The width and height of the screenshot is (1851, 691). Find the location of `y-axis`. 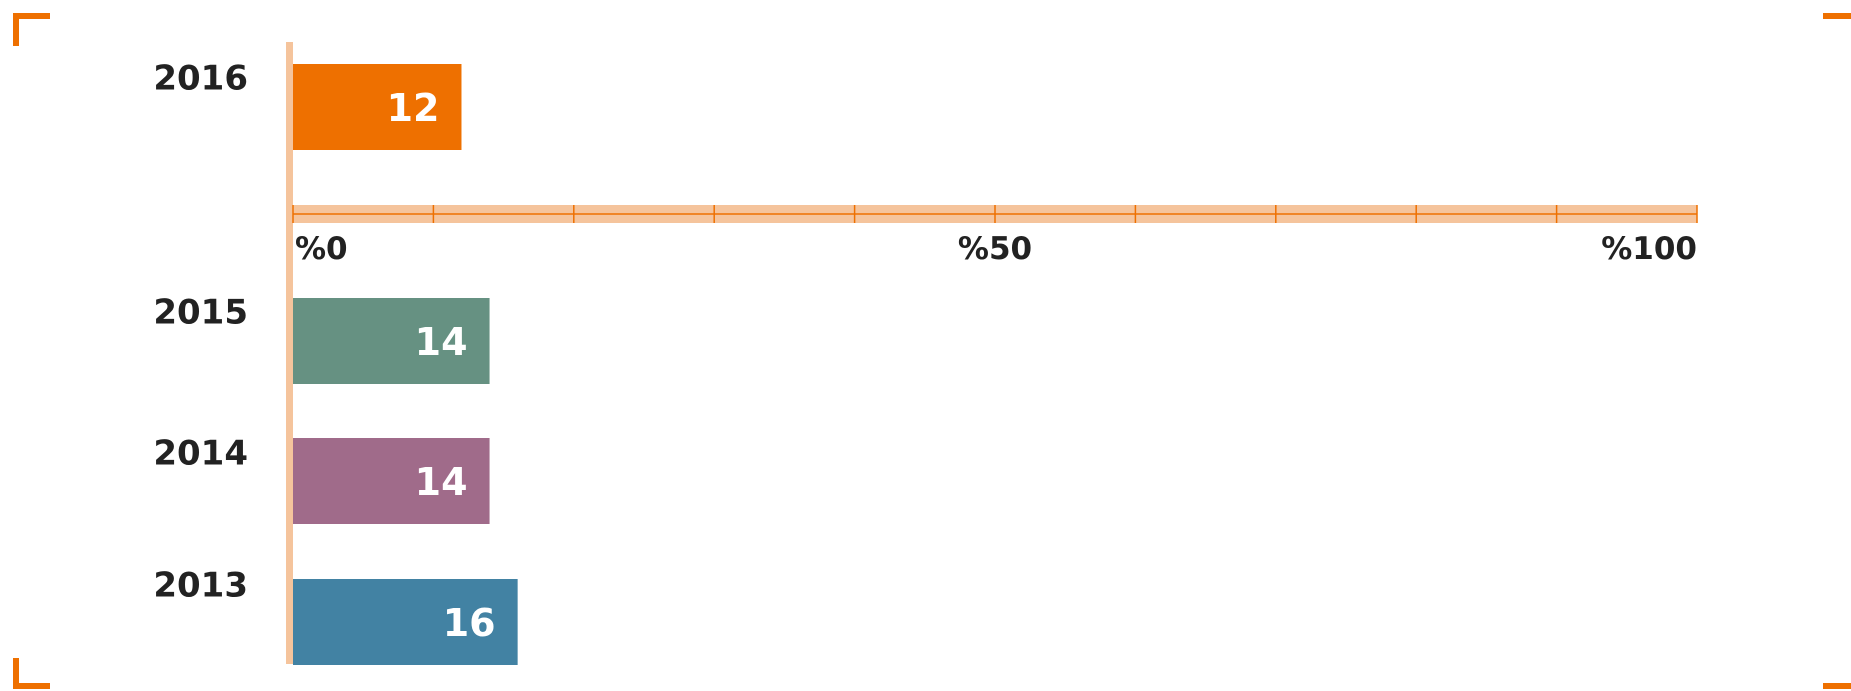

y-axis is located at coordinates (289, 353).